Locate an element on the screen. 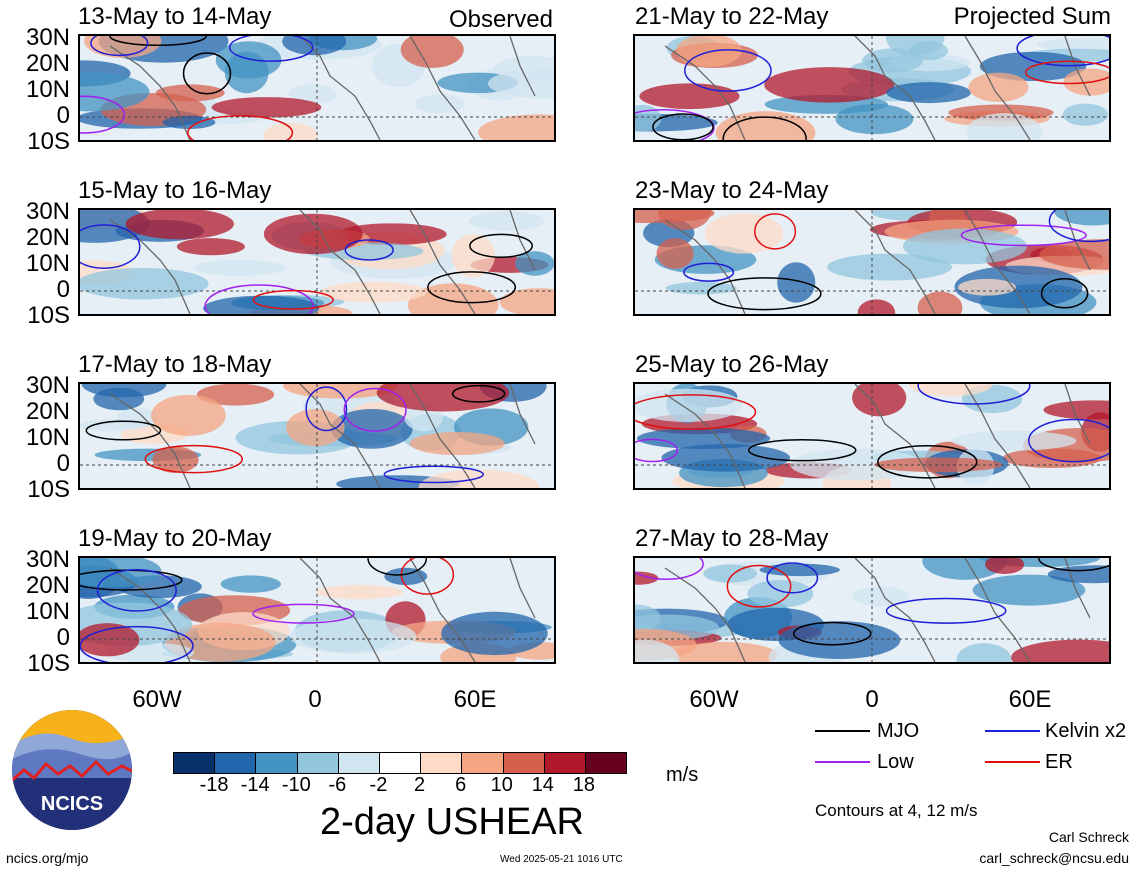  legend-mjo-line is located at coordinates (842, 731).